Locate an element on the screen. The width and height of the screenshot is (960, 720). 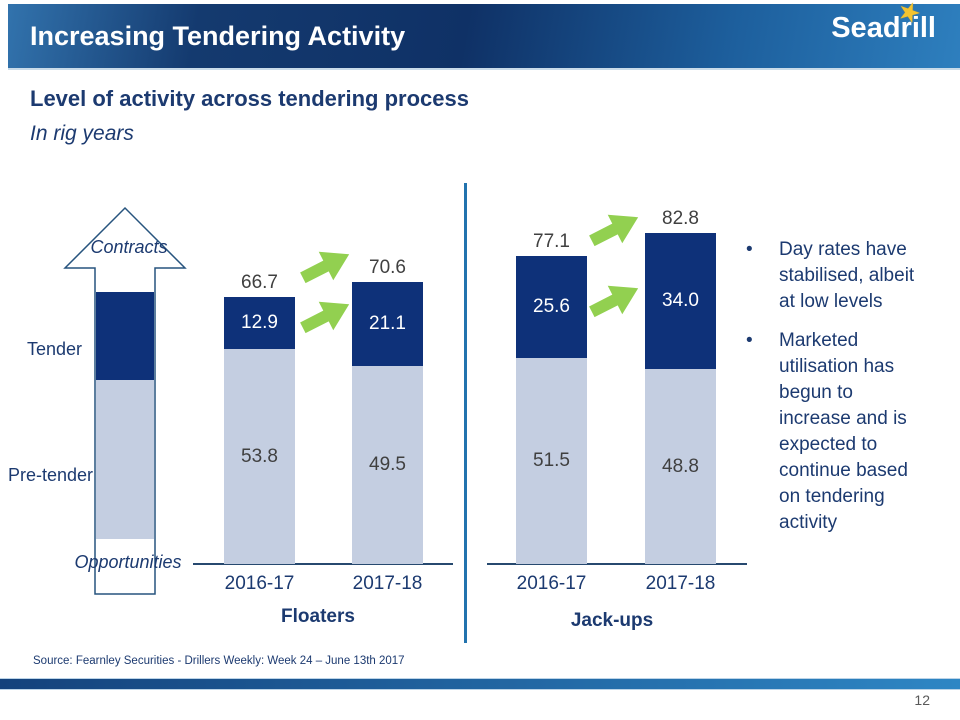
segment-label: 51.5 is located at coordinates (551, 460).